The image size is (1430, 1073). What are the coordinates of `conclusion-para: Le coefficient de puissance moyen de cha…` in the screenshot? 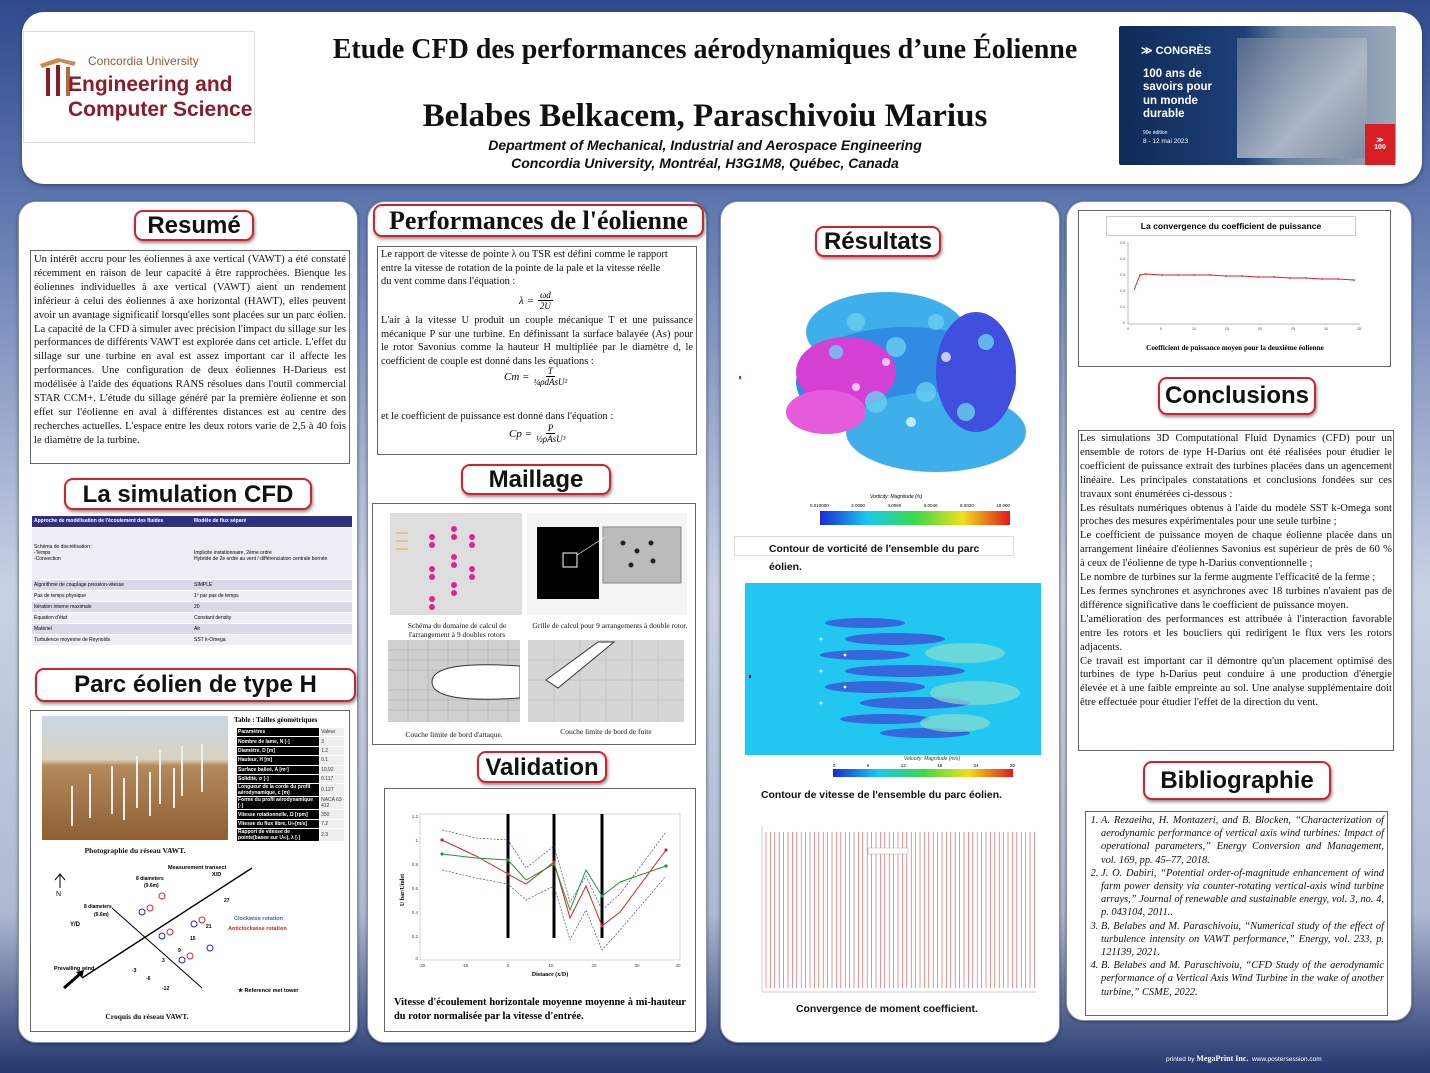 It's located at (1236, 550).